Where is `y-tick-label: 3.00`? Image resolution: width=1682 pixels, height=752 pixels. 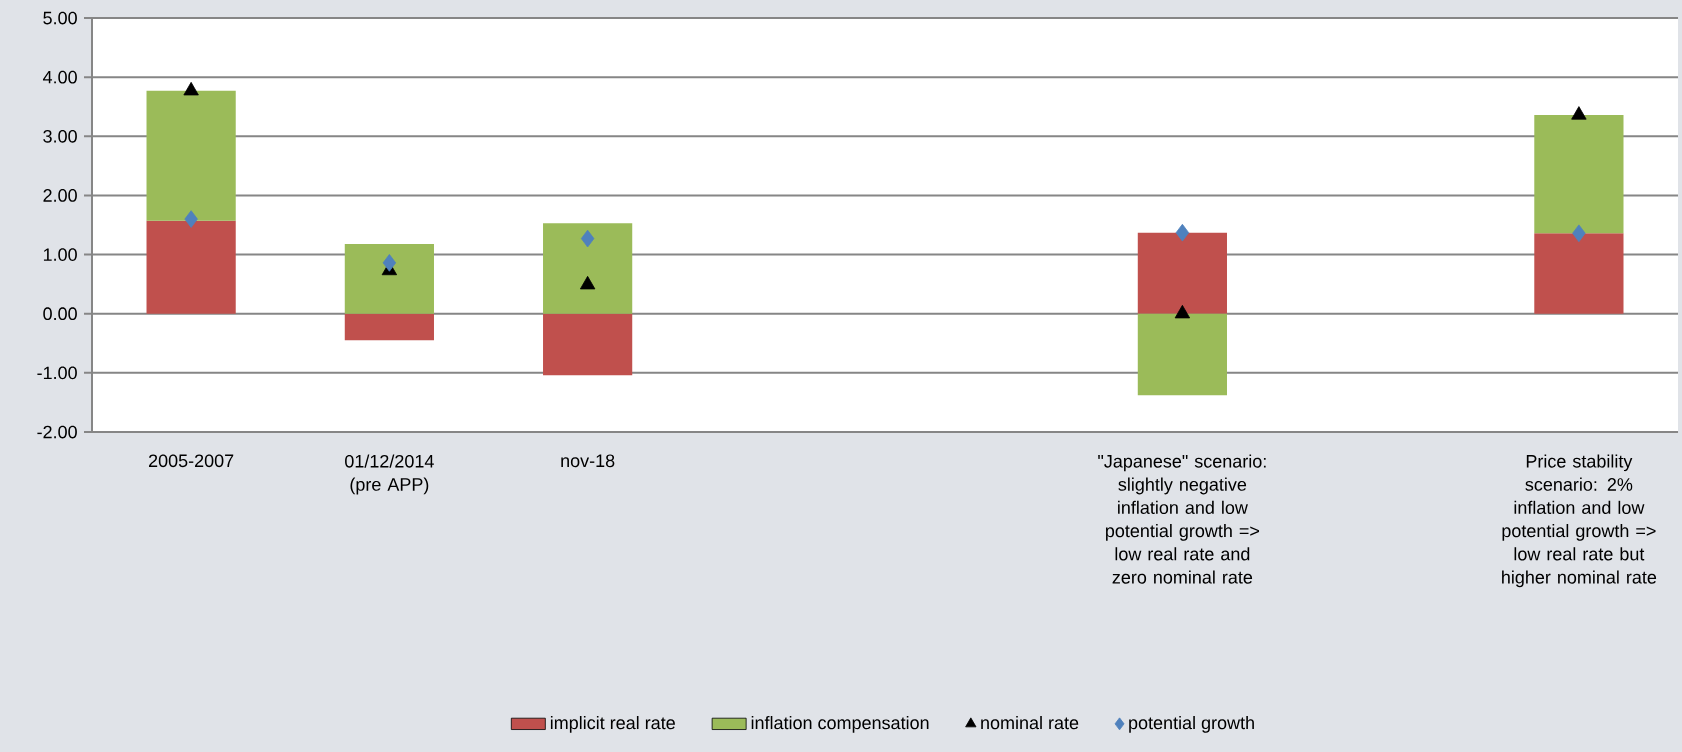
y-tick-label: 3.00 is located at coordinates (60, 136).